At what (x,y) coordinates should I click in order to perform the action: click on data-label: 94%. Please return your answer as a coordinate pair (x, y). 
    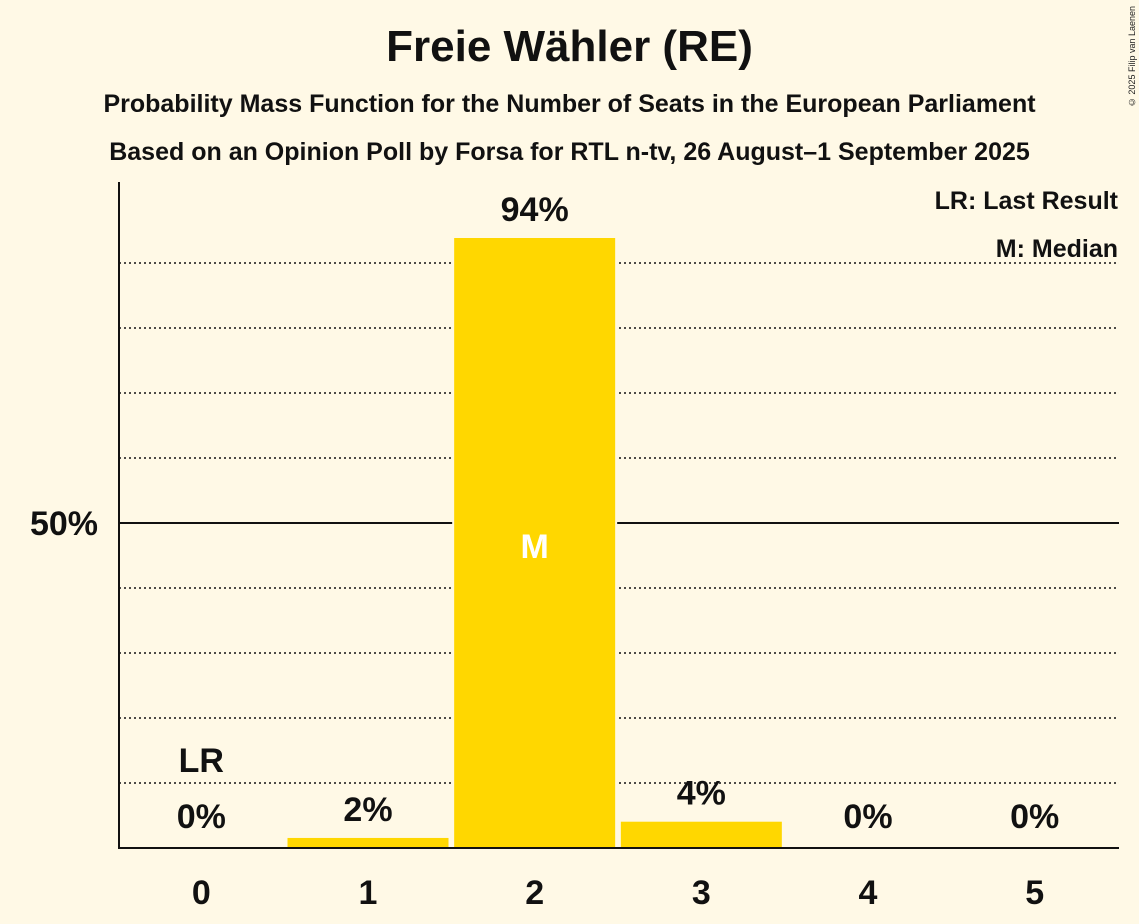
    Looking at the image, I should click on (535, 210).